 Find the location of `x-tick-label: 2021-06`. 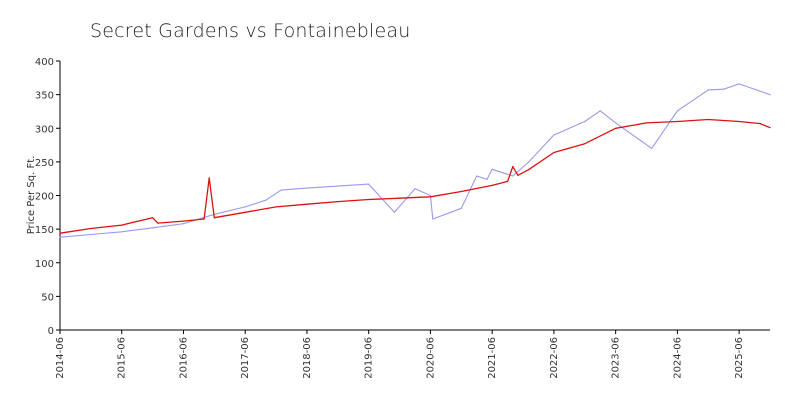

x-tick-label: 2021-06 is located at coordinates (492, 358).